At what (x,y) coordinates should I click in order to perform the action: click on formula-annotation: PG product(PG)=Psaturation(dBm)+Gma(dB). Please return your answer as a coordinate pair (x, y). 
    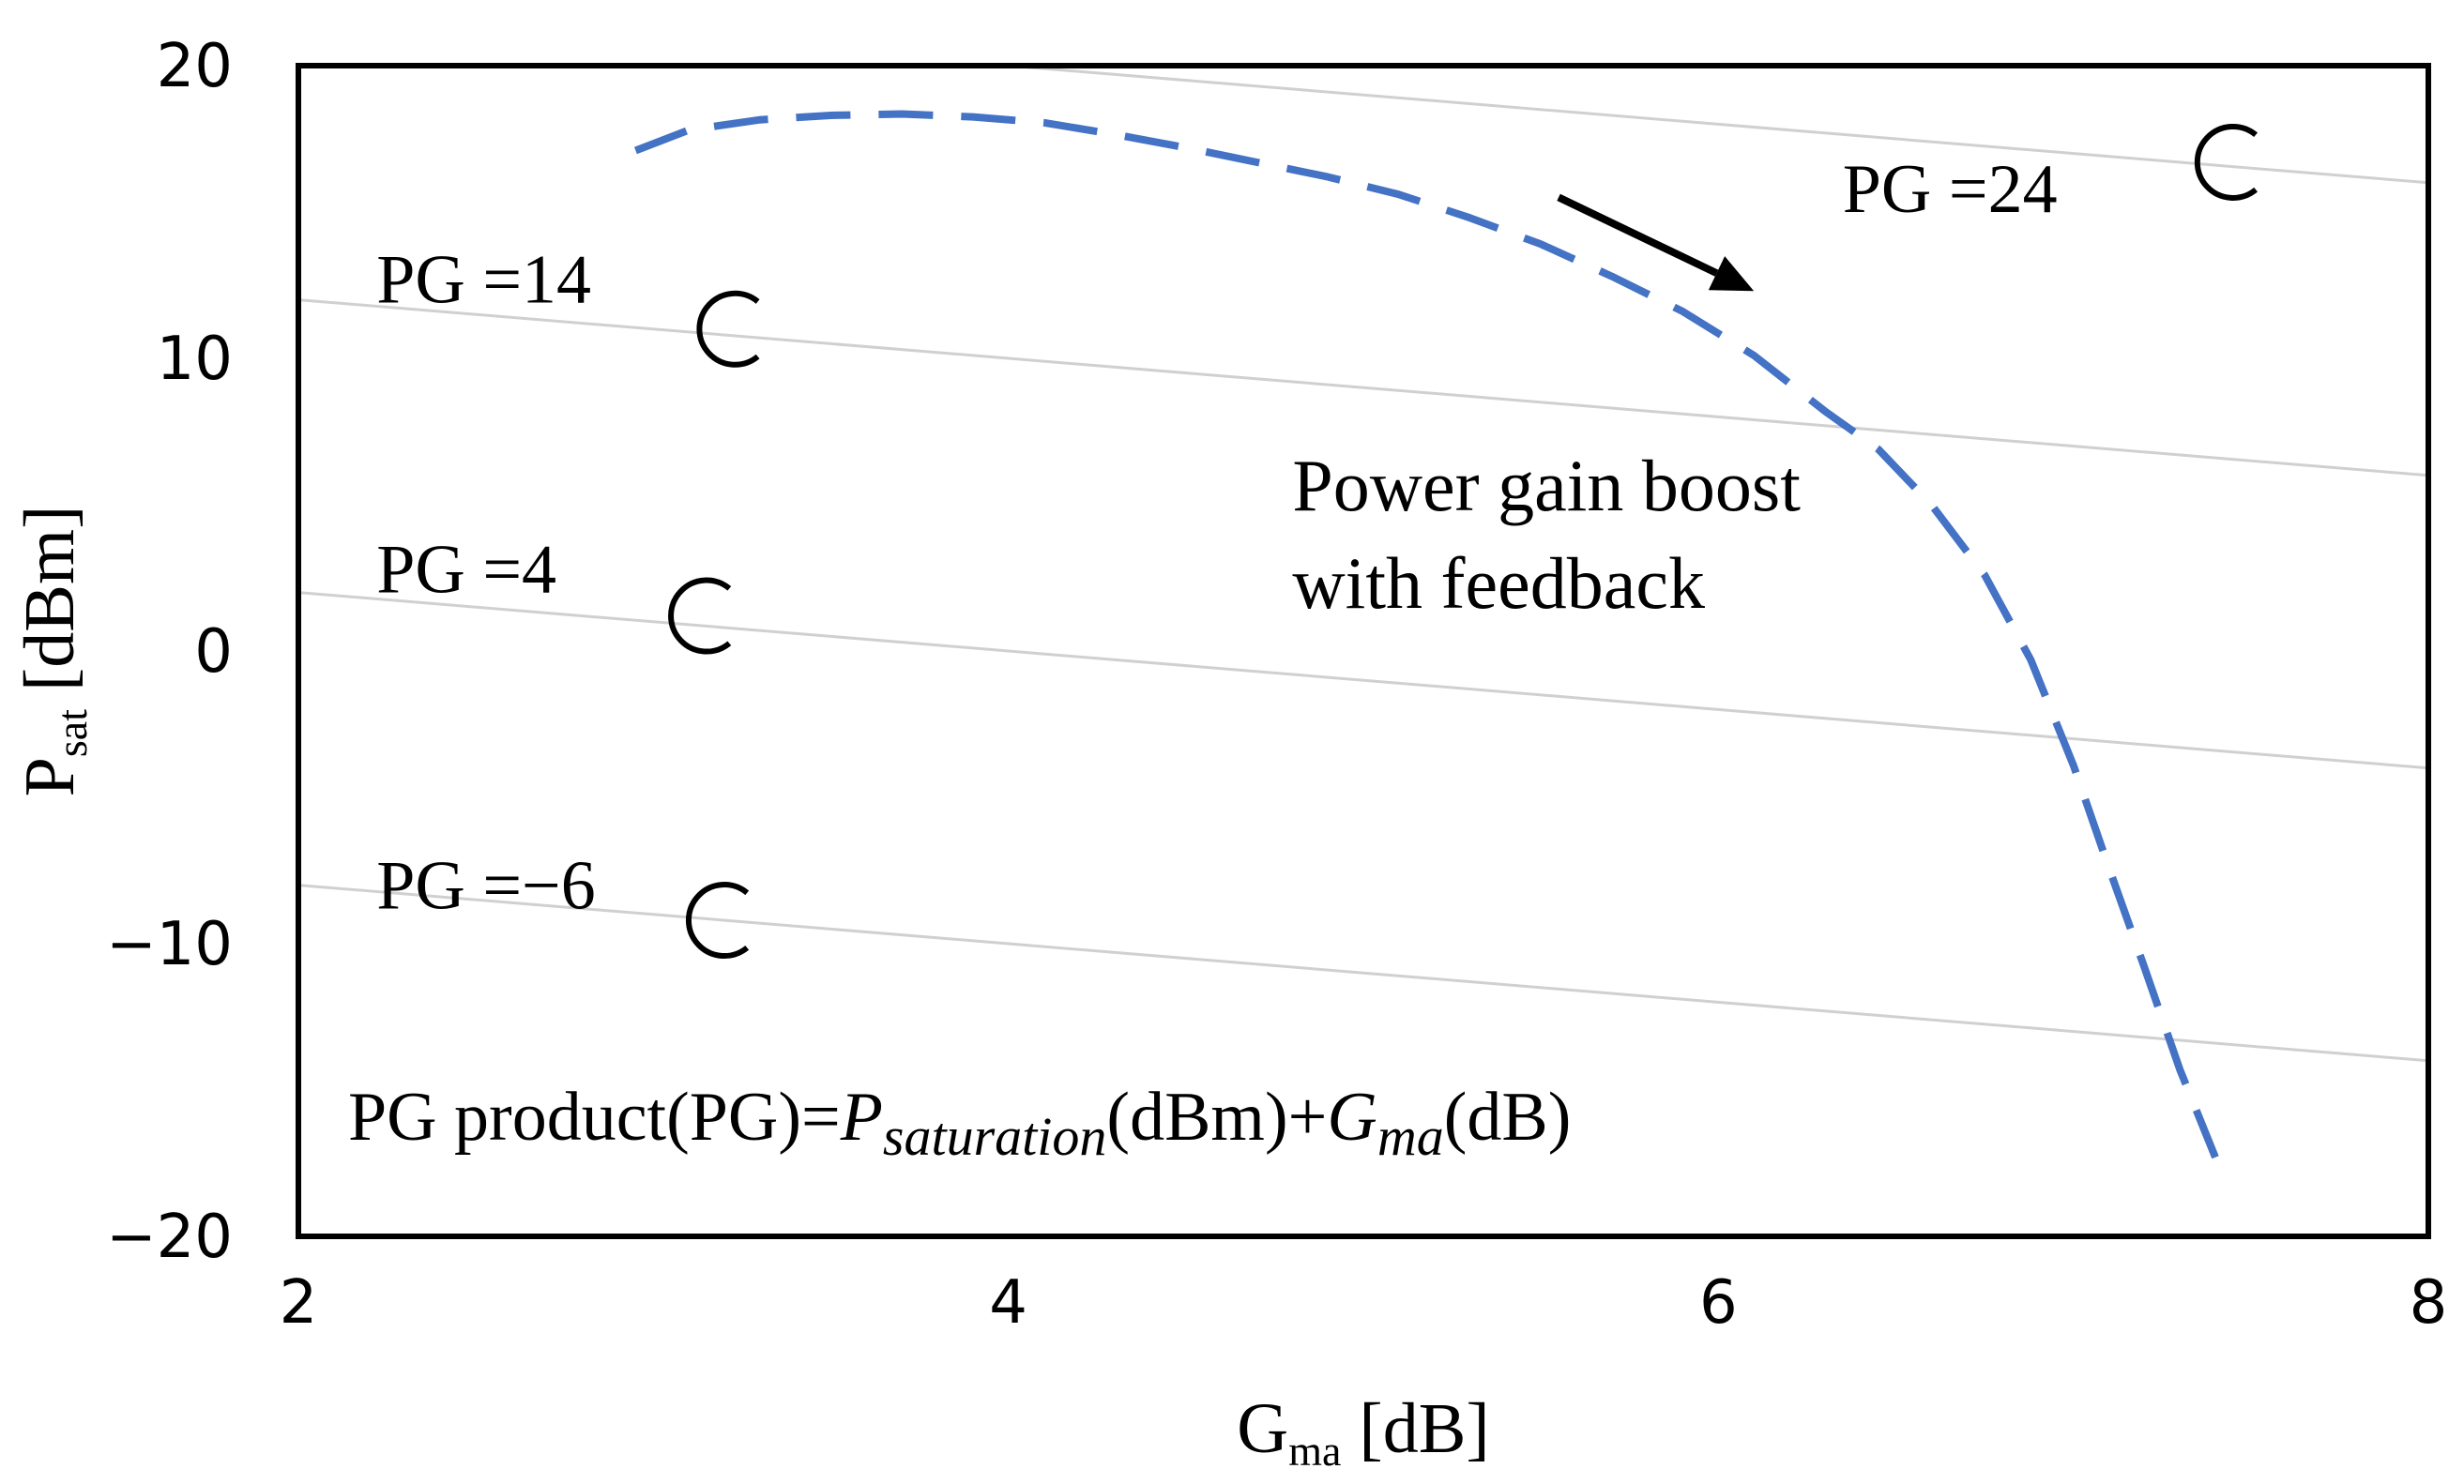
    Looking at the image, I should click on (959, 1123).